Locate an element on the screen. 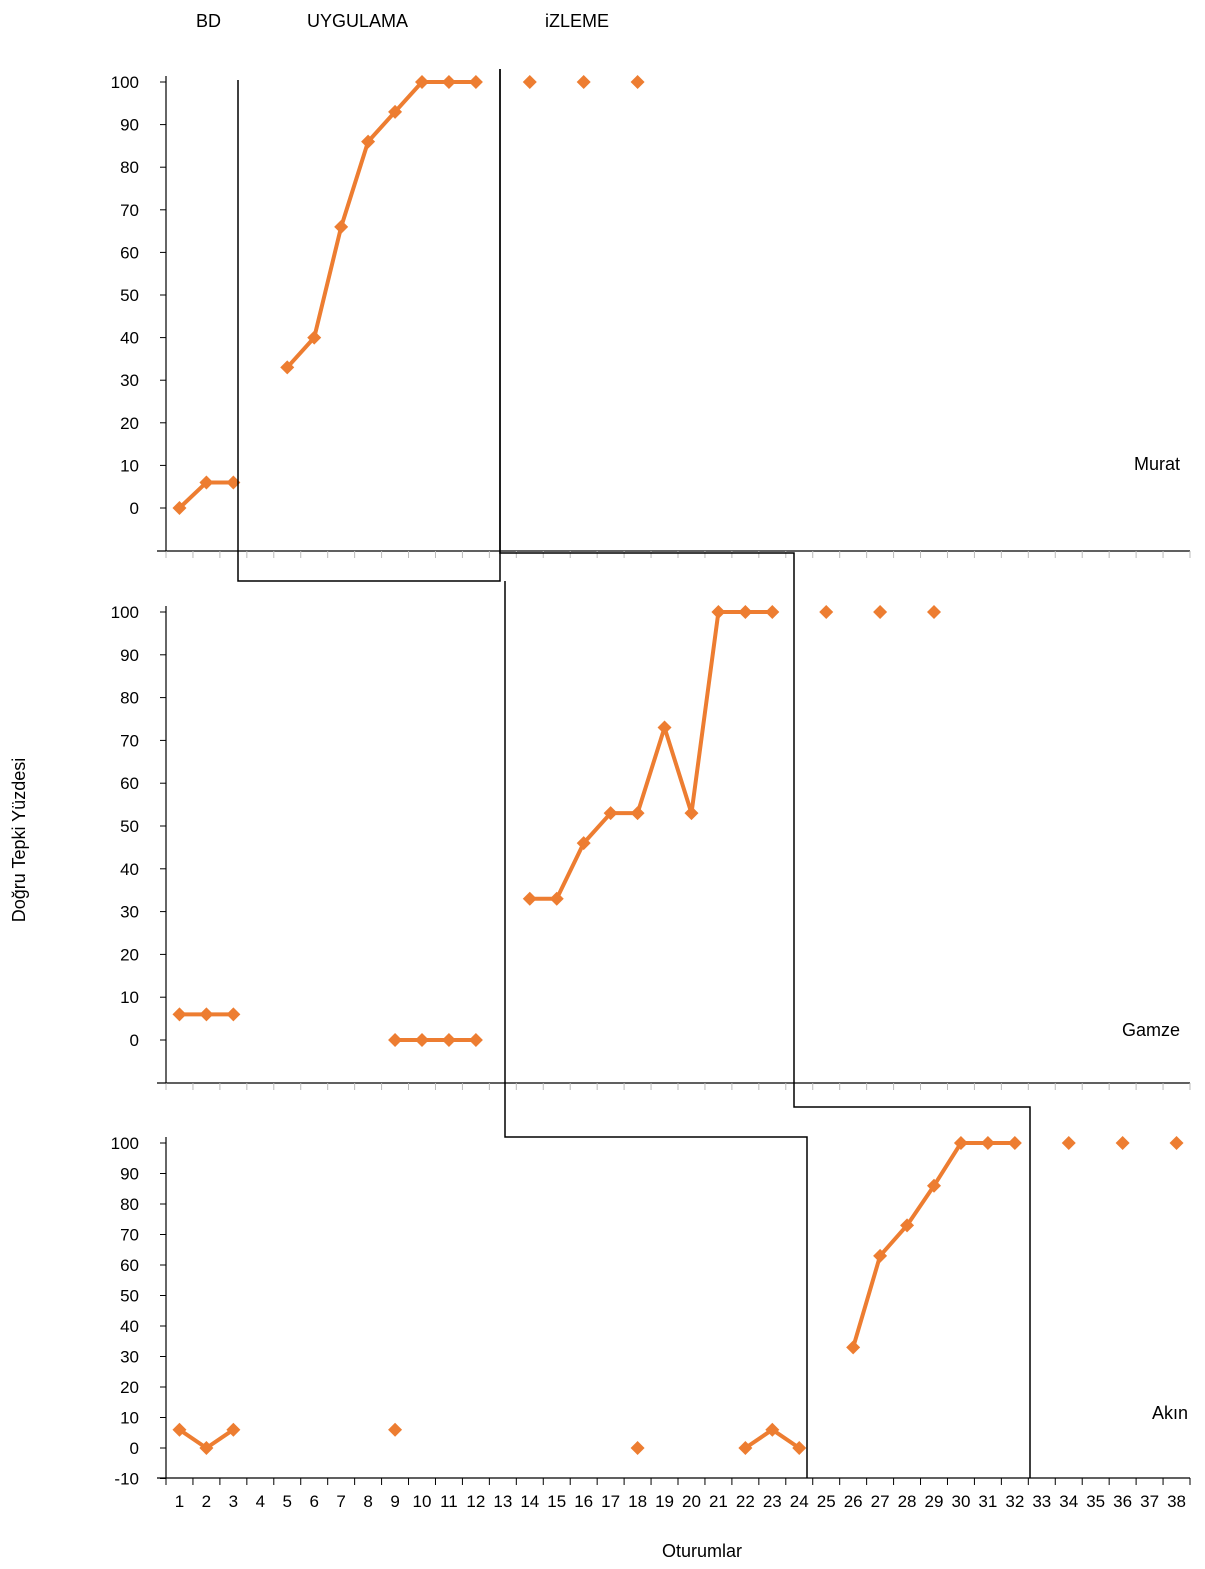  x-tick-label: 13 is located at coordinates (502, 1501).